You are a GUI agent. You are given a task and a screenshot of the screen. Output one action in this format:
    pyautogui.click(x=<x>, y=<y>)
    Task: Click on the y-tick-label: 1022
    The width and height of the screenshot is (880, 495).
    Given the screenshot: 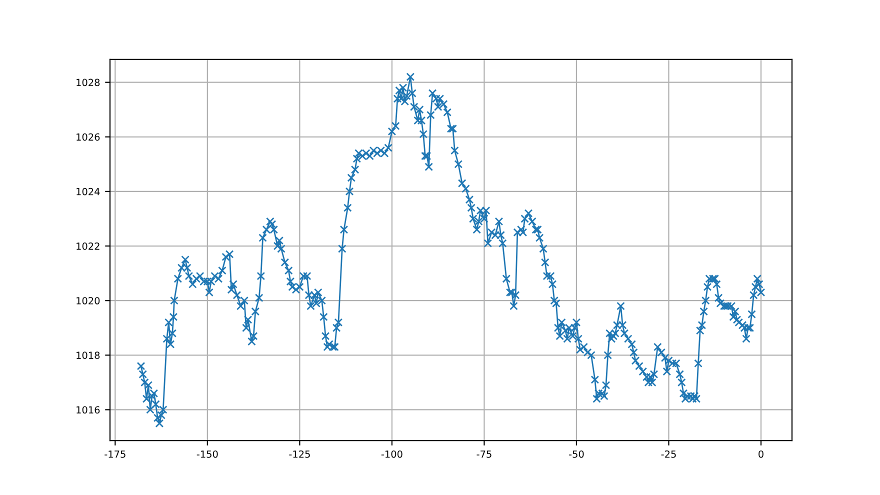 What is the action you would take?
    pyautogui.click(x=88, y=246)
    